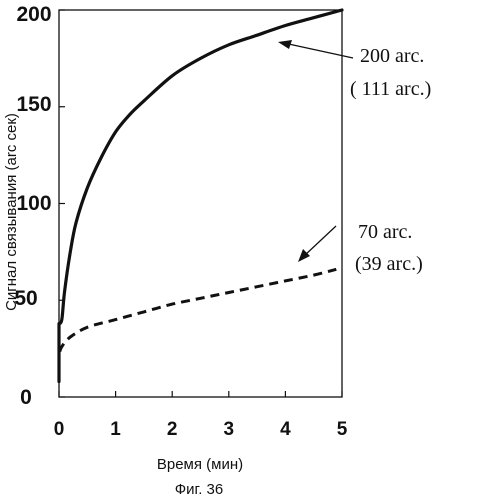  What do you see at coordinates (392, 56) in the screenshot?
I see `annotation-solid-line1: 200 arc.` at bounding box center [392, 56].